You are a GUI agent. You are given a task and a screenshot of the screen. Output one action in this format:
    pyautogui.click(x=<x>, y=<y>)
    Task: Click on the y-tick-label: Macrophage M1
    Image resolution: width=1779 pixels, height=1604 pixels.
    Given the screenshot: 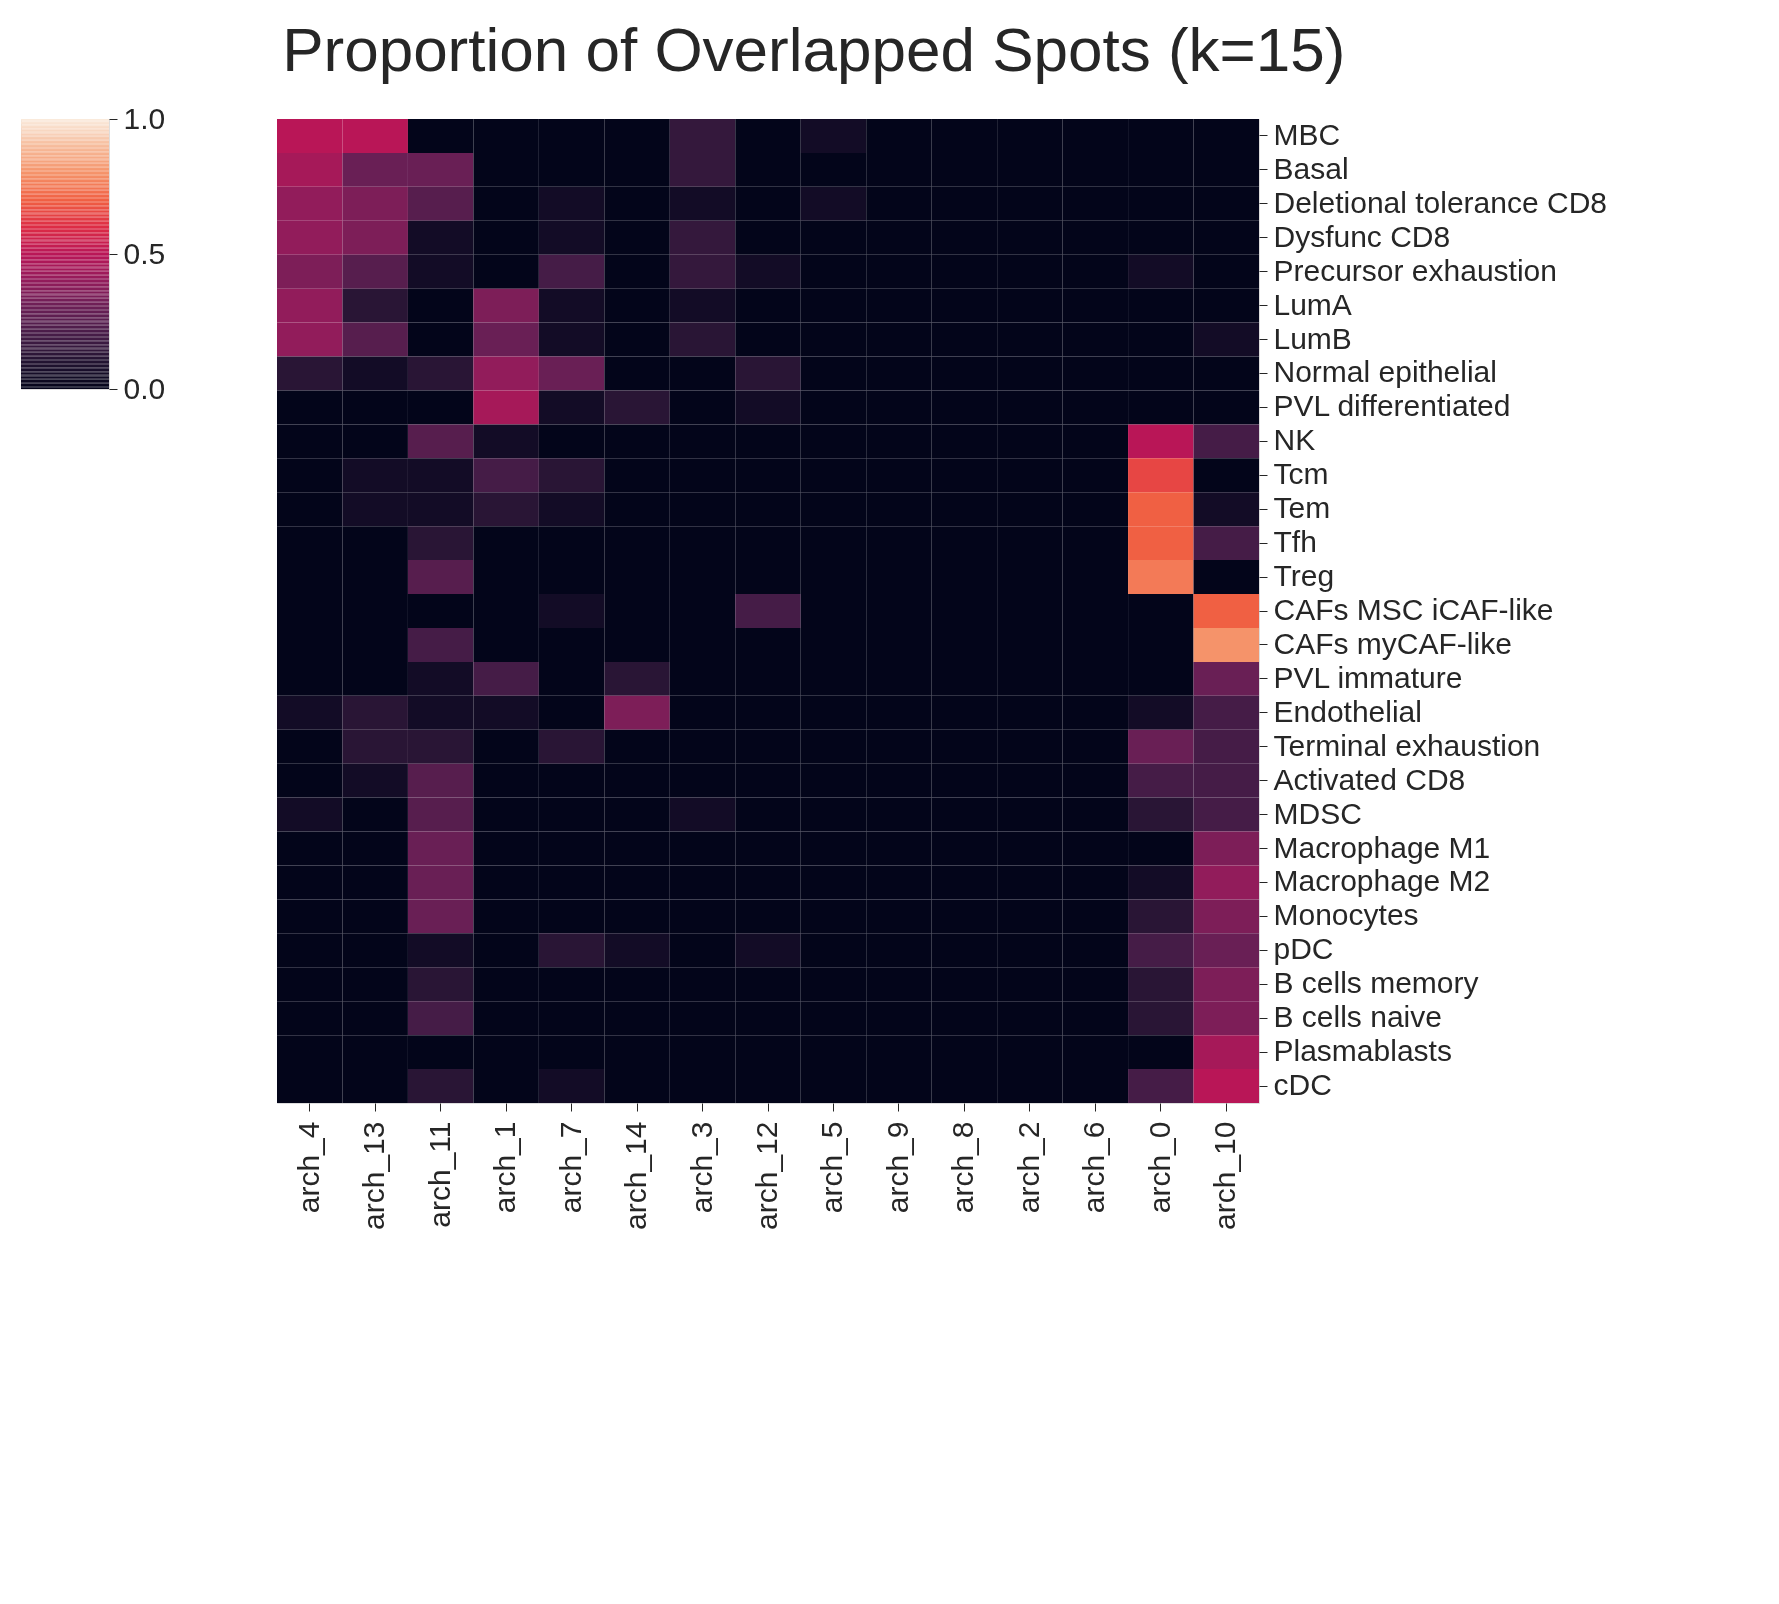 What is the action you would take?
    pyautogui.click(x=1382, y=847)
    